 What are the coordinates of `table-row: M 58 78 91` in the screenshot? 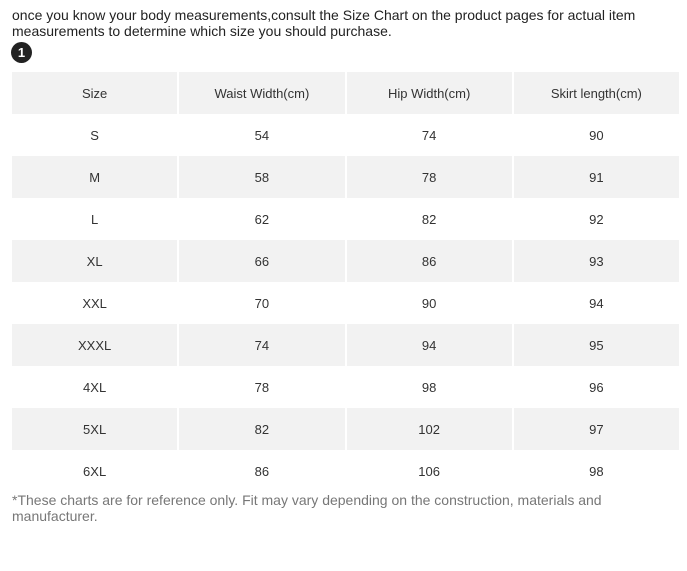 It's located at (345, 177).